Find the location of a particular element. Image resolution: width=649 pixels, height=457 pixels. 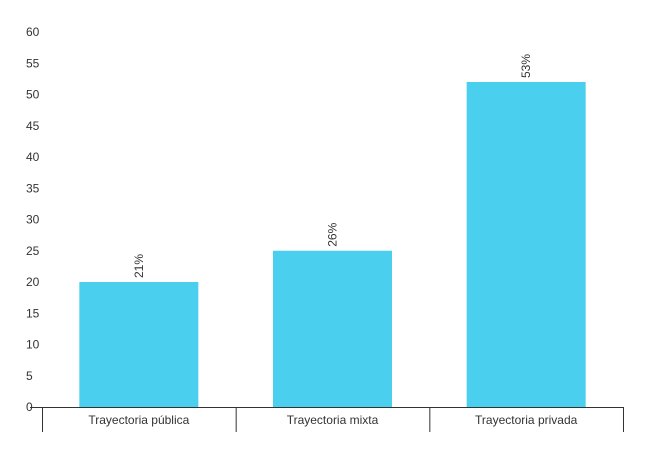

y-tick-label-25: 25 is located at coordinates (33, 251).